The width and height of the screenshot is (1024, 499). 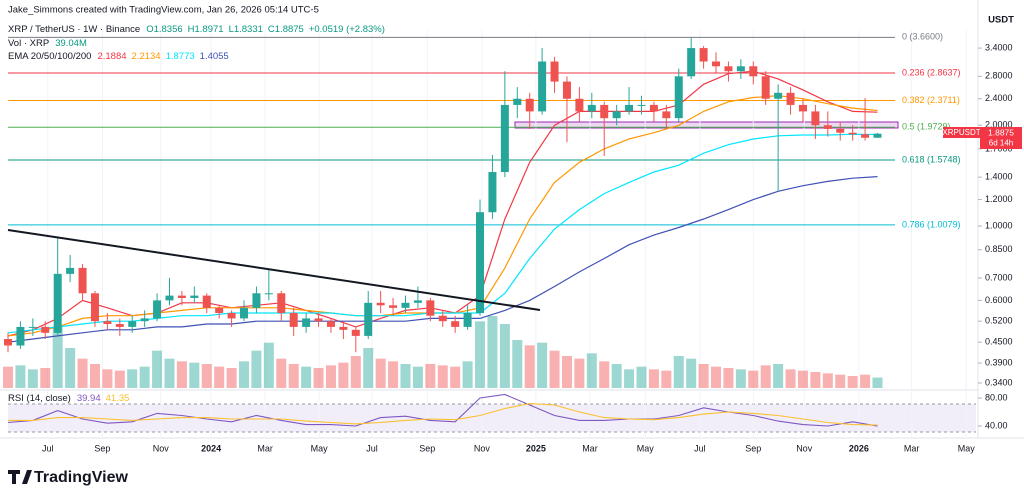 What do you see at coordinates (214, 56) in the screenshot?
I see `ema-value: 1.4055` at bounding box center [214, 56].